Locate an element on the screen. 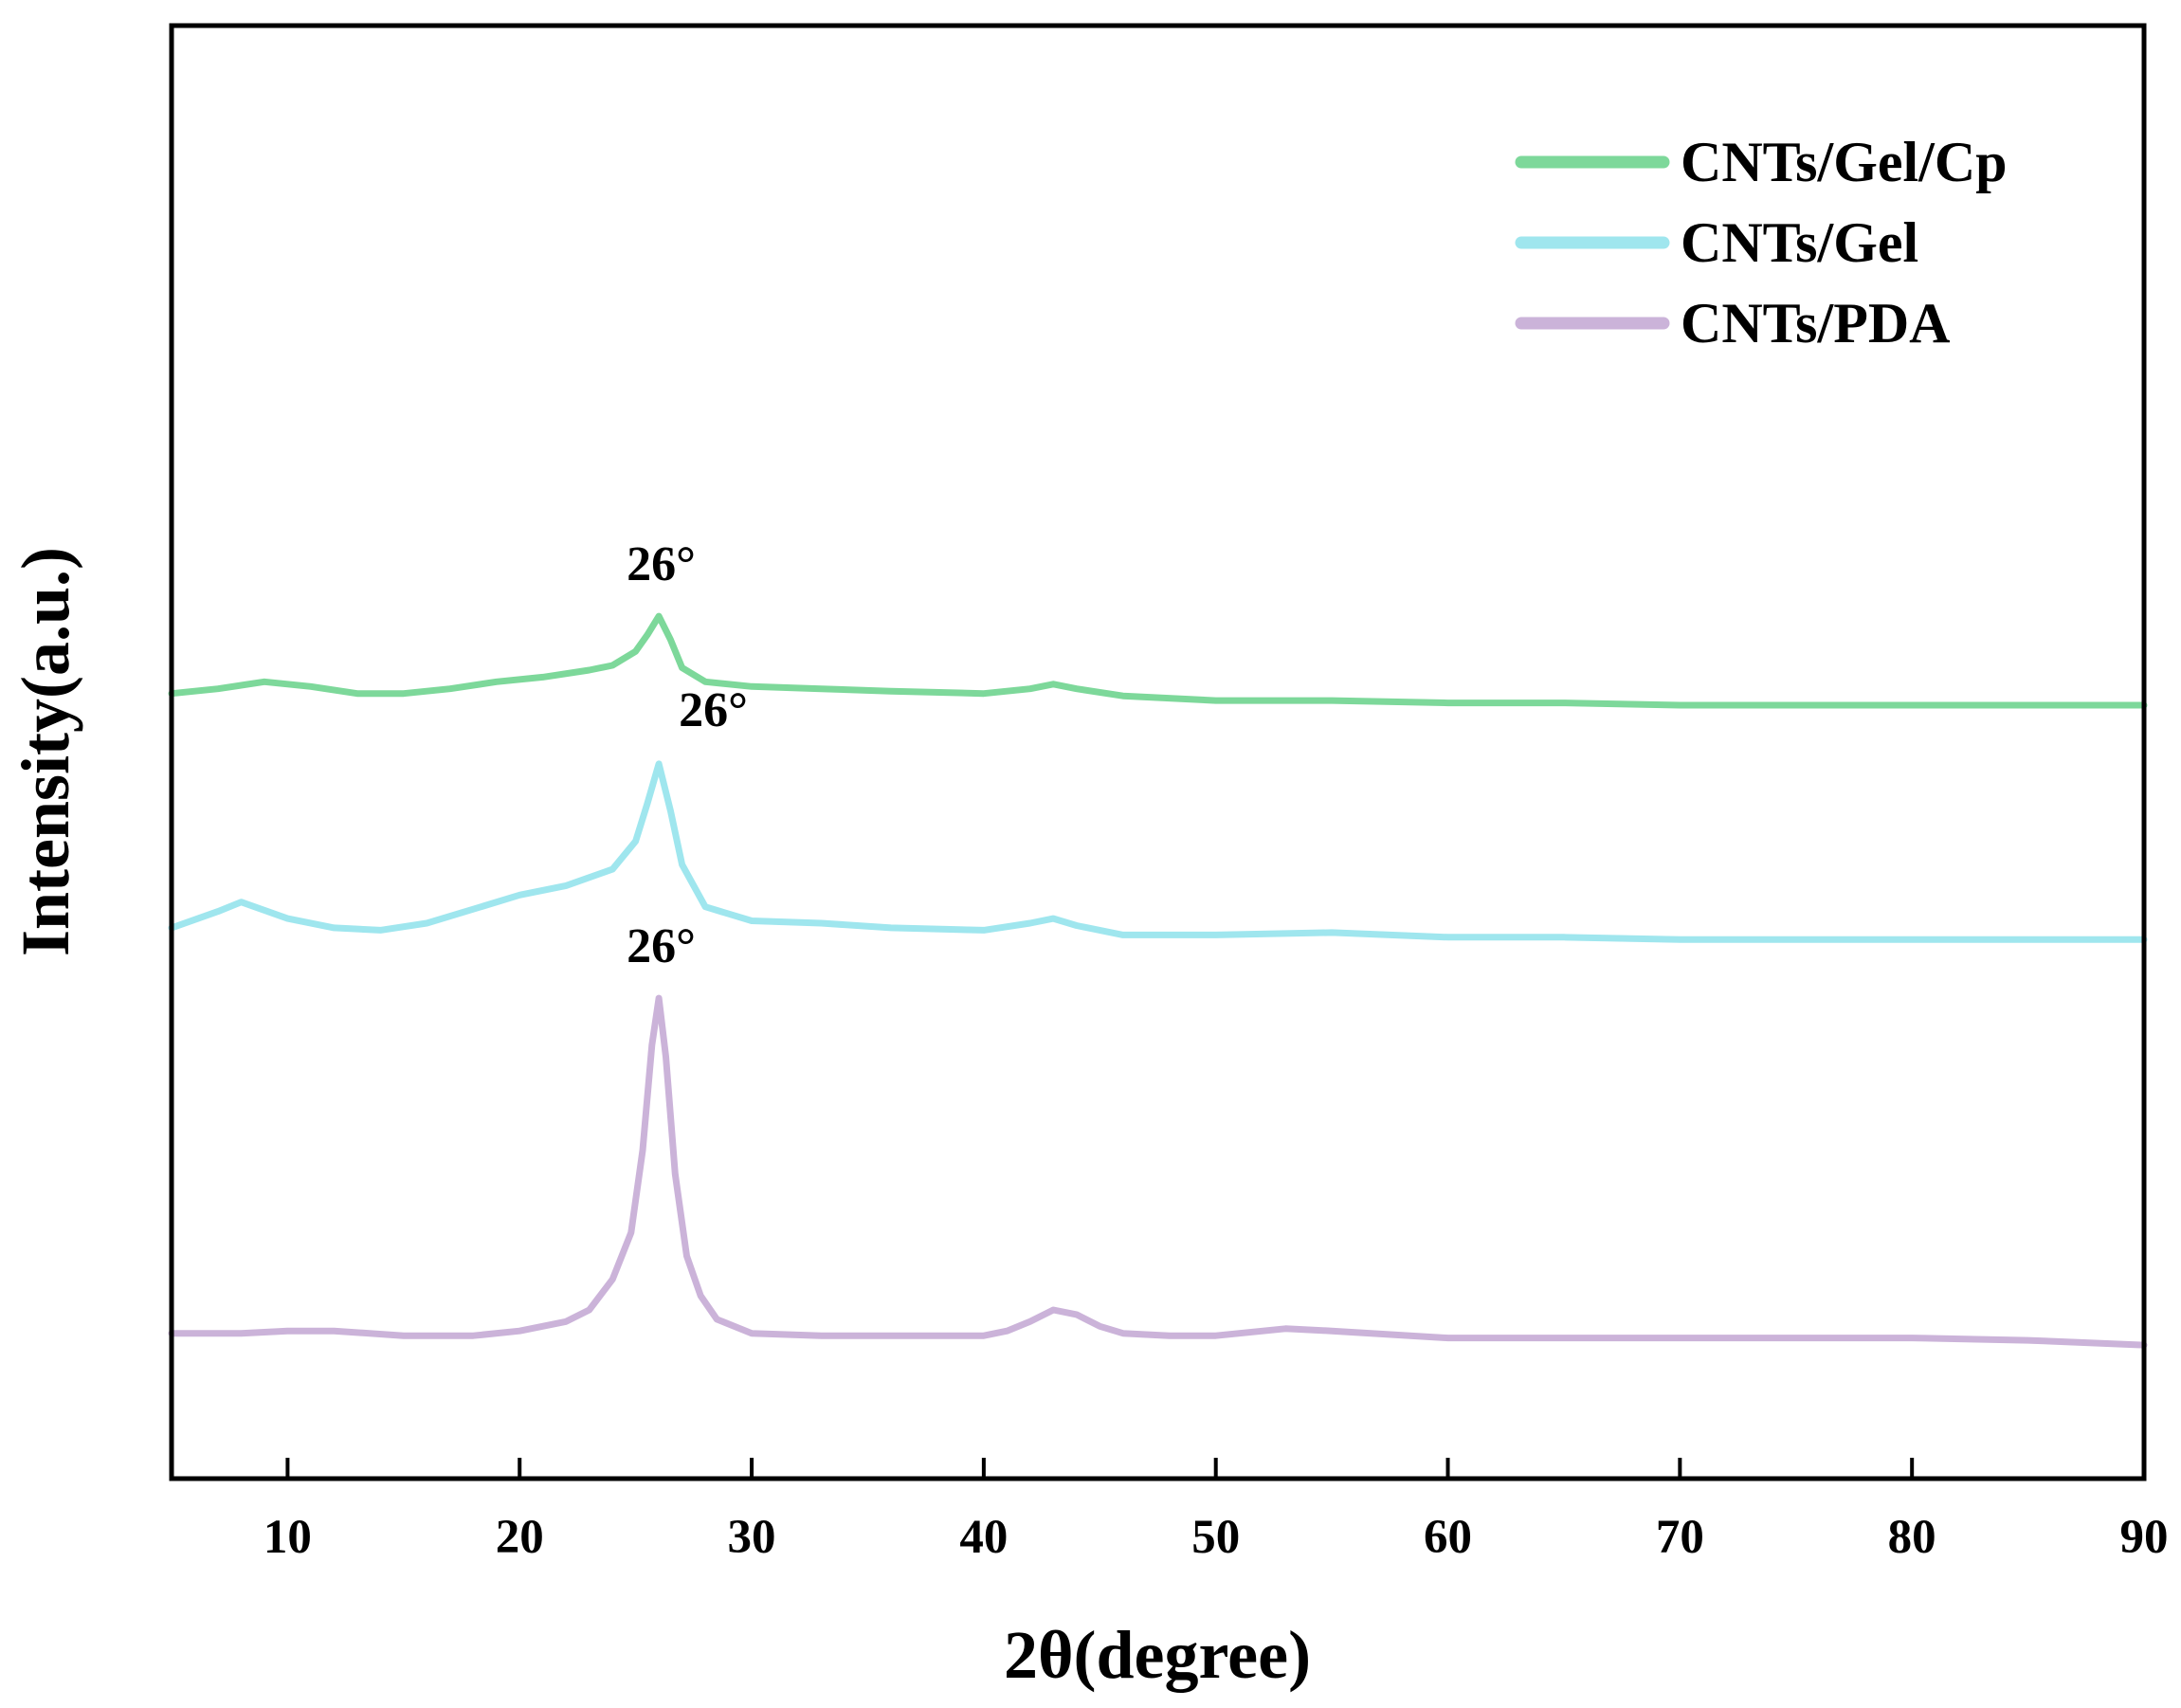 This screenshot has height=1708, width=2181. x-tick-label: 10 is located at coordinates (288, 1537).